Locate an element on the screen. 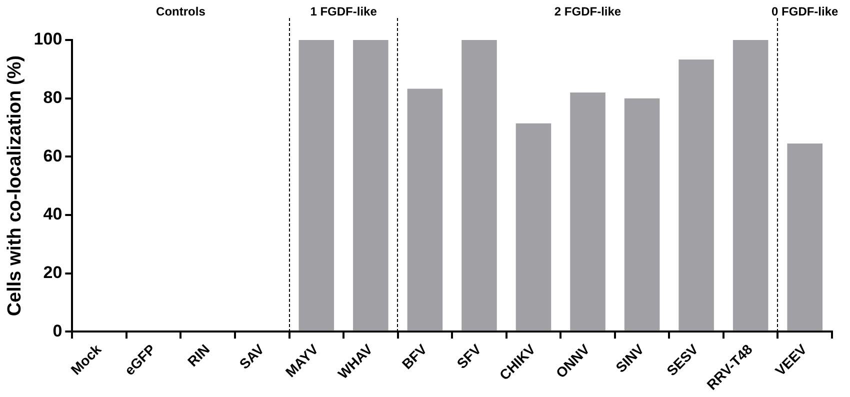 The image size is (850, 397). y-tick-label: 20 is located at coordinates (52, 272).